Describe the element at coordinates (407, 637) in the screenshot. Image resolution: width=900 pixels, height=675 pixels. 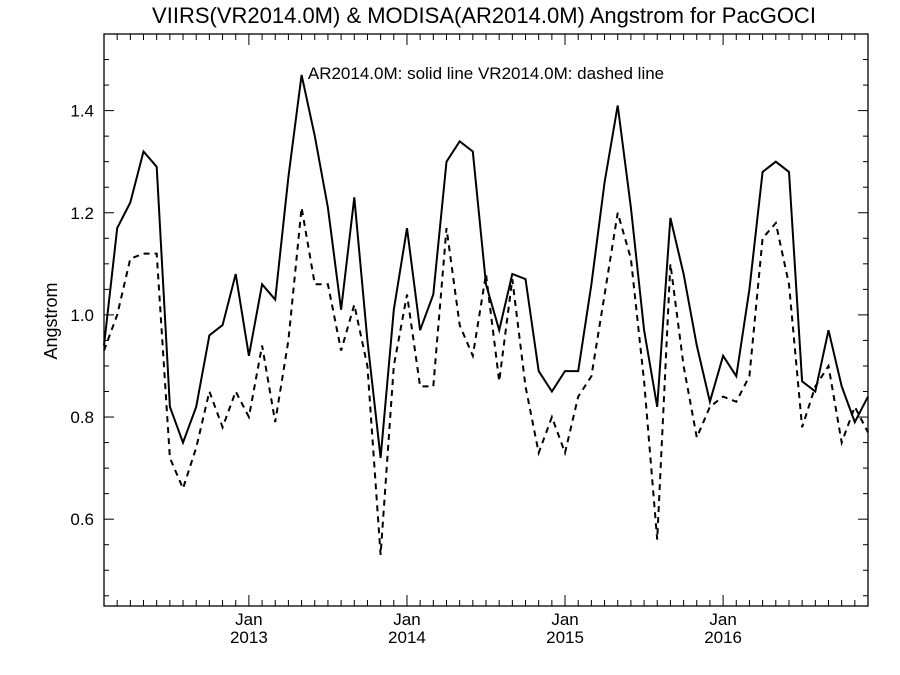
I see `x-tick-year-label: 2014` at that location.